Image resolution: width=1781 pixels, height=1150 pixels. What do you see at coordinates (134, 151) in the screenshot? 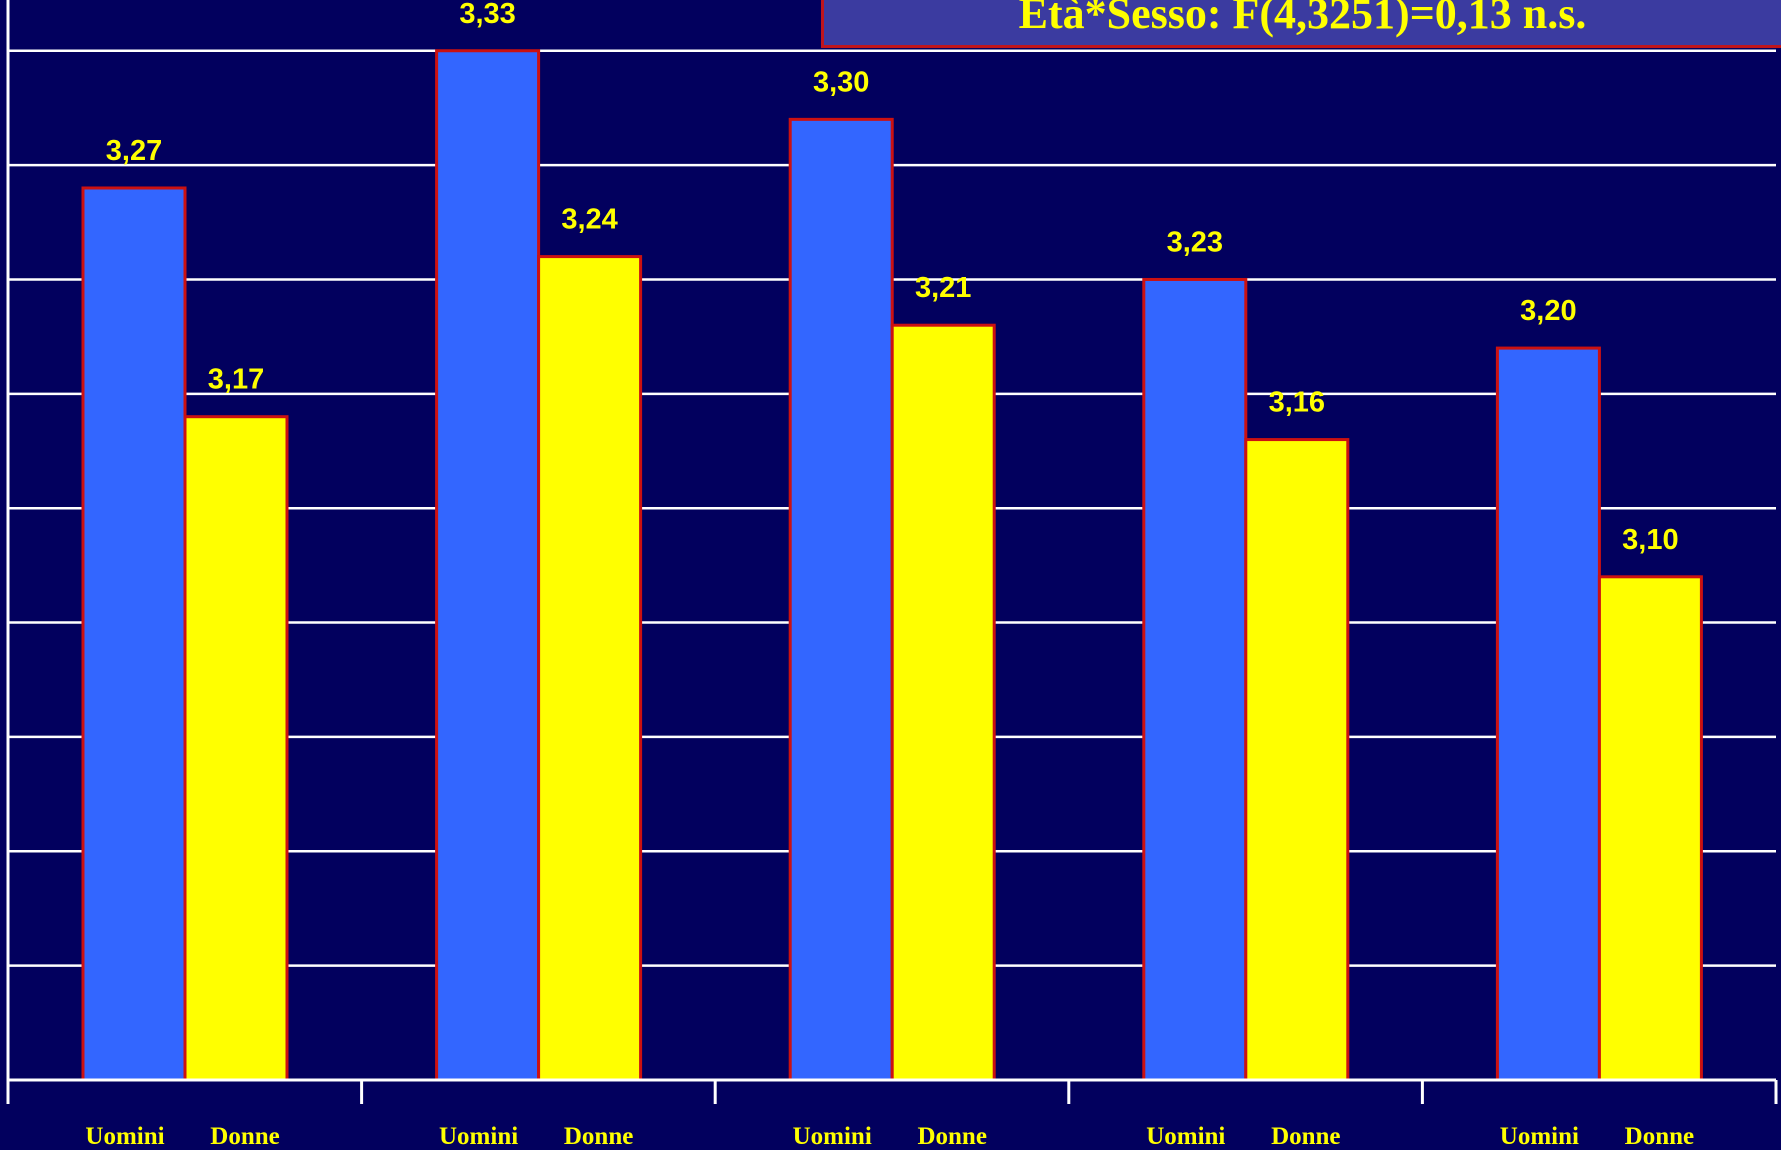
I see `value-label-g0-s0: 3,27` at bounding box center [134, 151].